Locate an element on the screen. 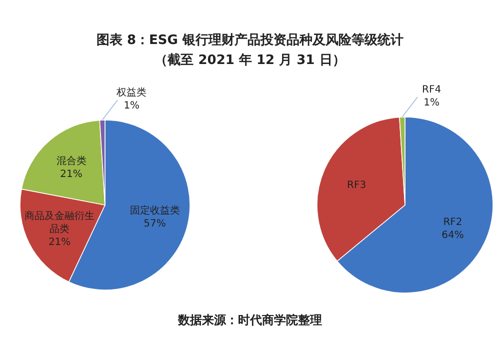 The image size is (500, 362). slice-label: RF2 is located at coordinates (452, 222).